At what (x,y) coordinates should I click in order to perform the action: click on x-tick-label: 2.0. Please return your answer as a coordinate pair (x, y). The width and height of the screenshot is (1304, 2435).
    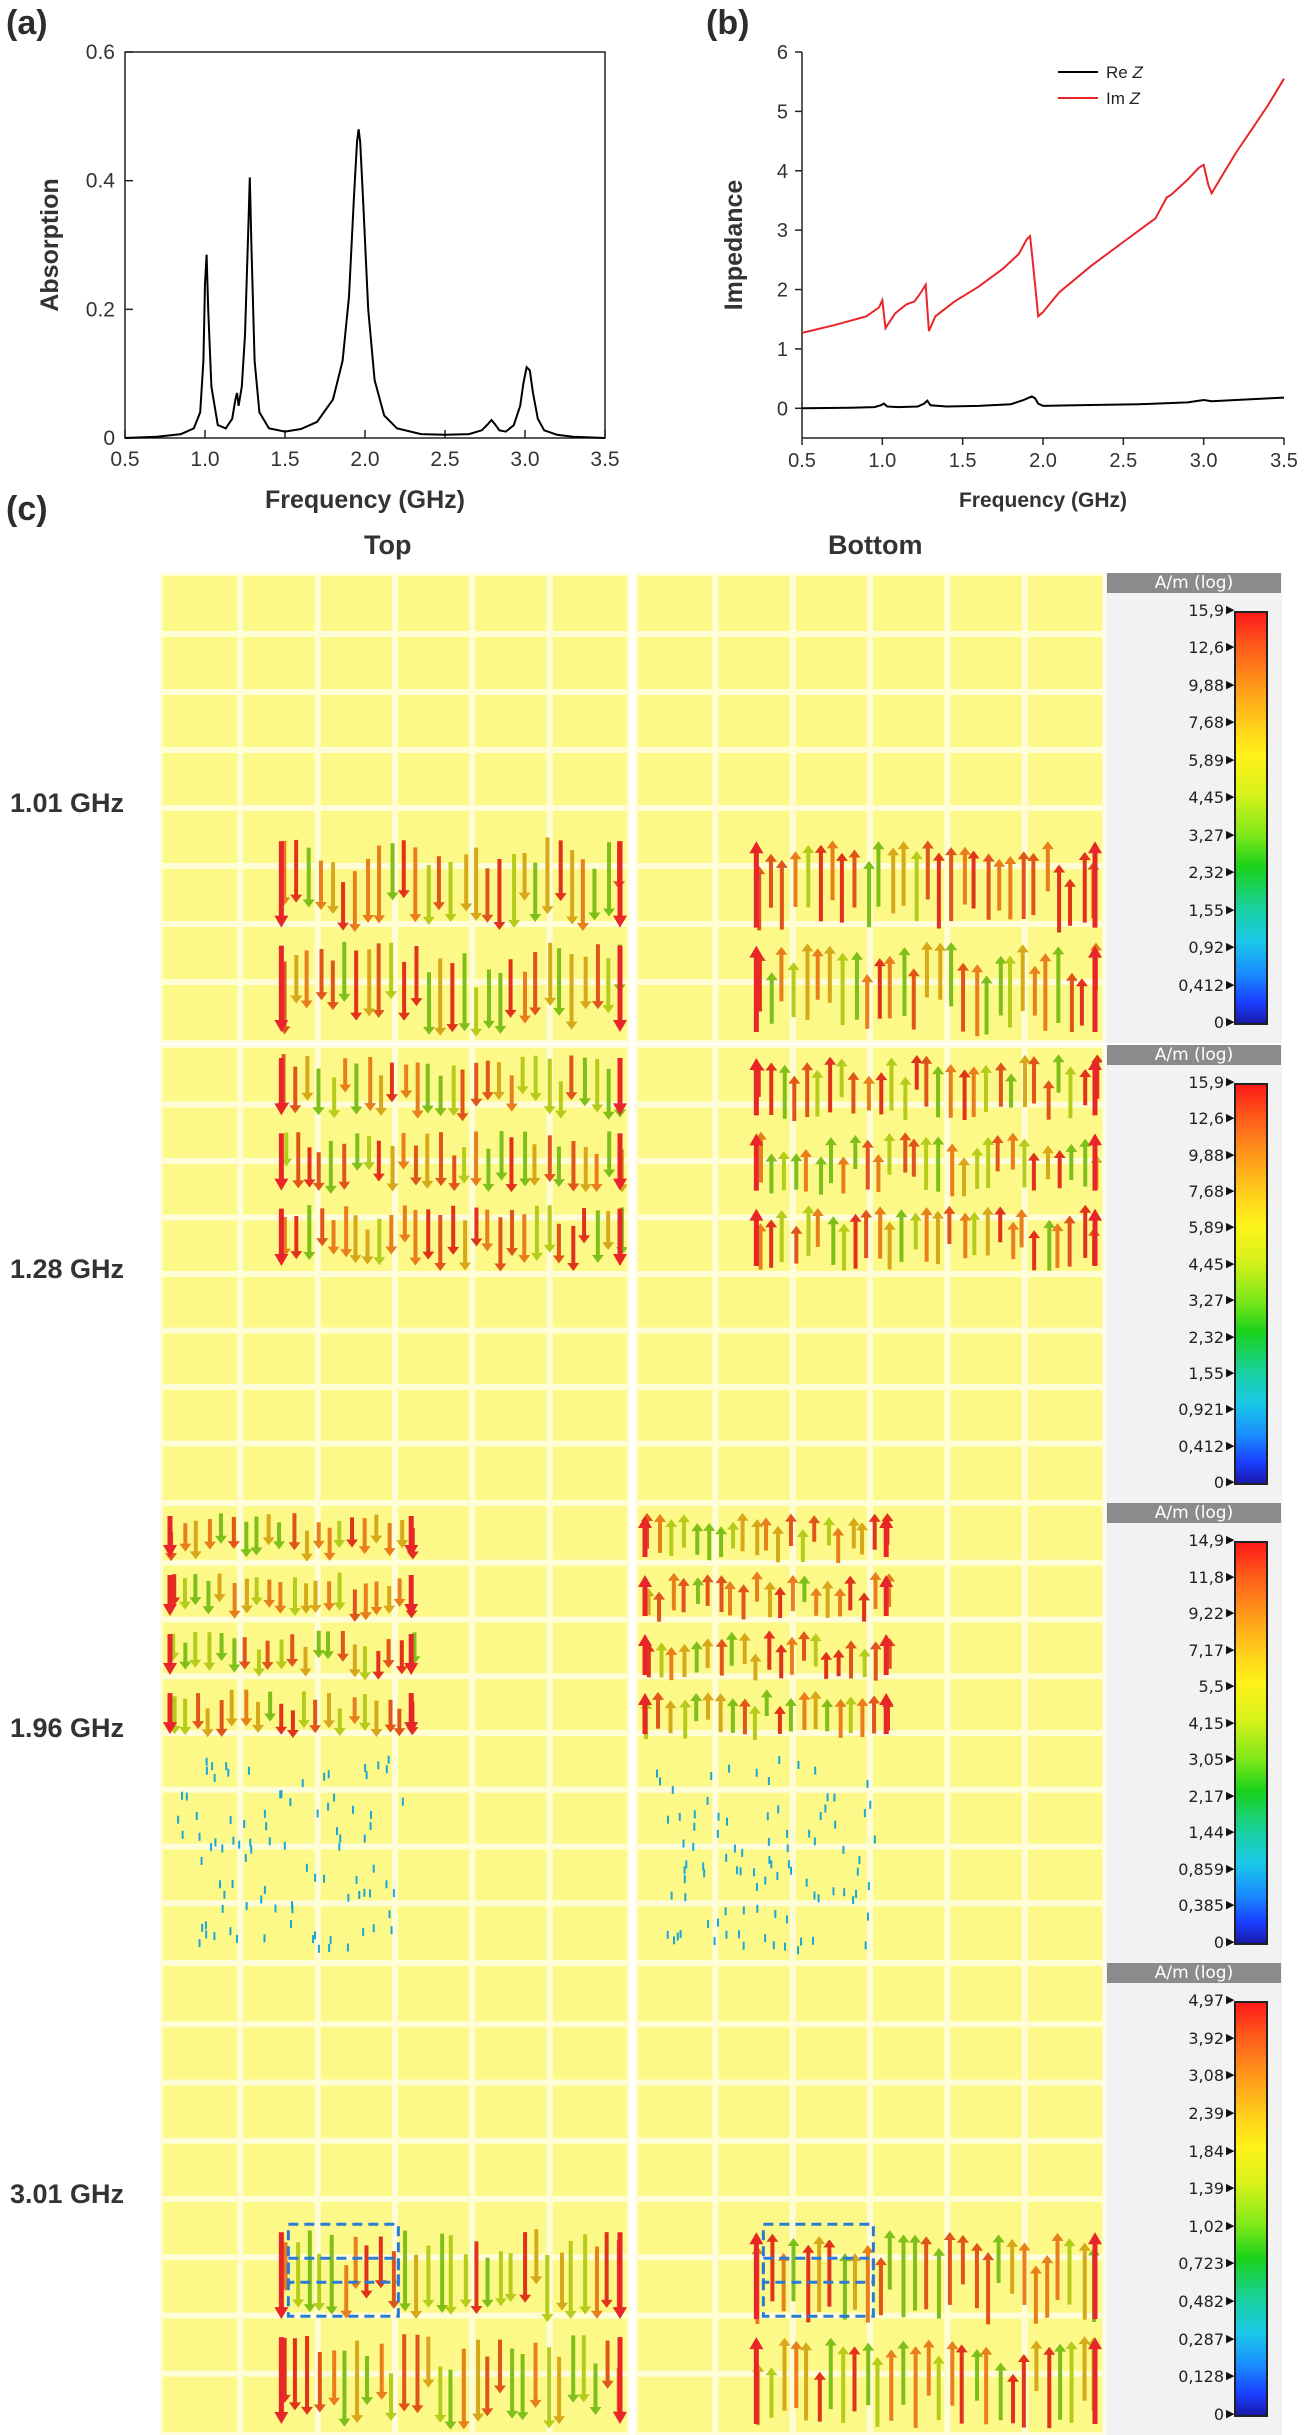
    Looking at the image, I should click on (1043, 461).